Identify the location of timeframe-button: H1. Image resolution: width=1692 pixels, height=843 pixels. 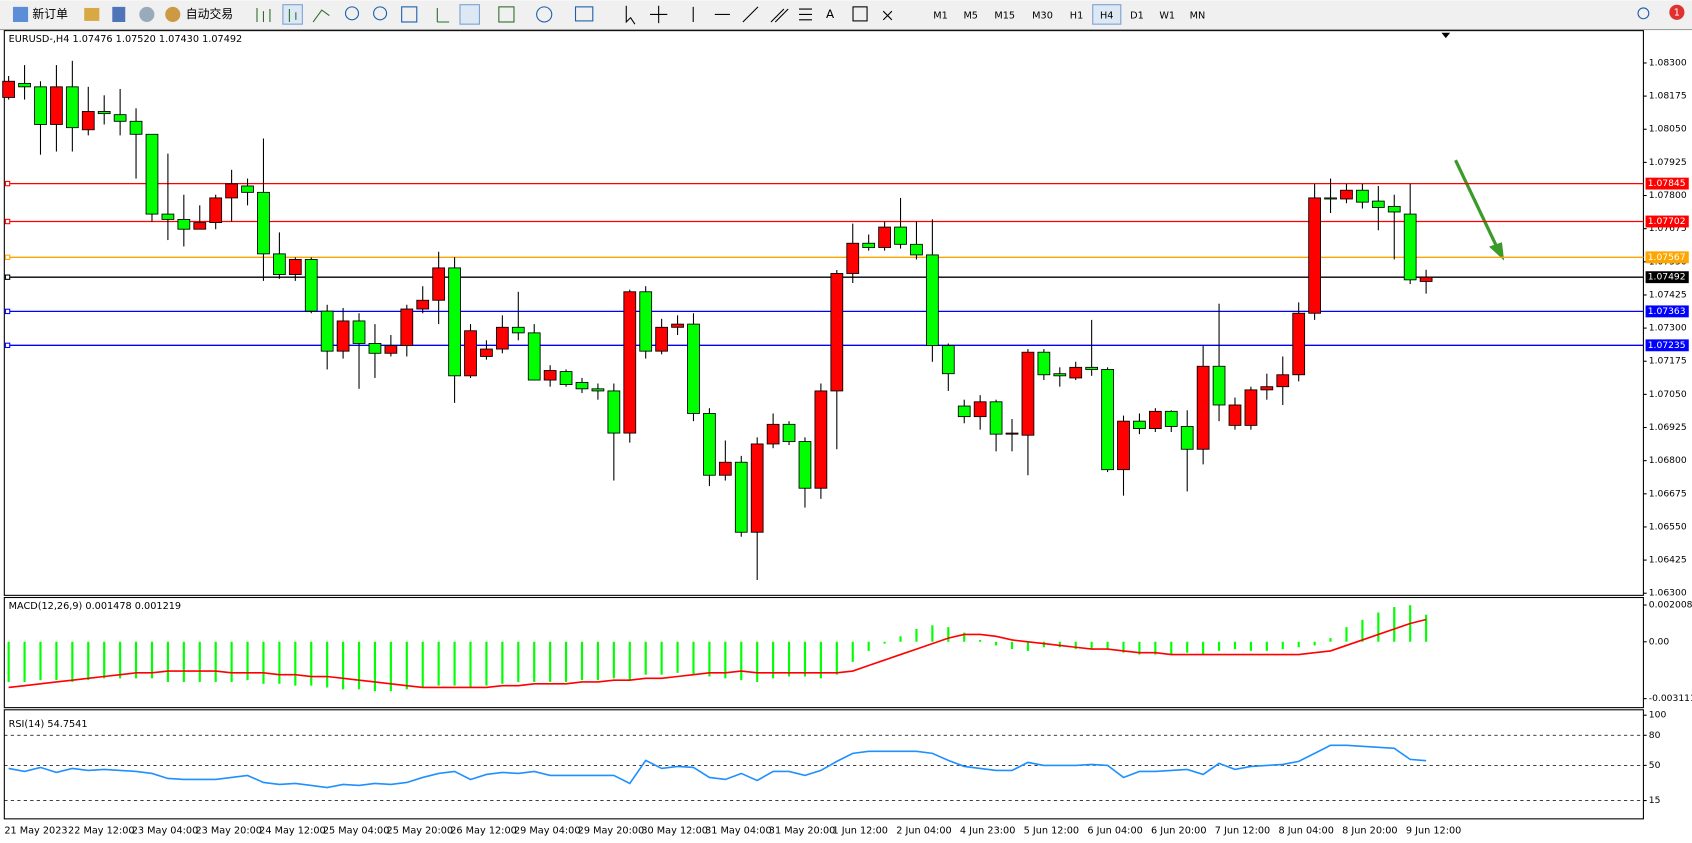
(1076, 16).